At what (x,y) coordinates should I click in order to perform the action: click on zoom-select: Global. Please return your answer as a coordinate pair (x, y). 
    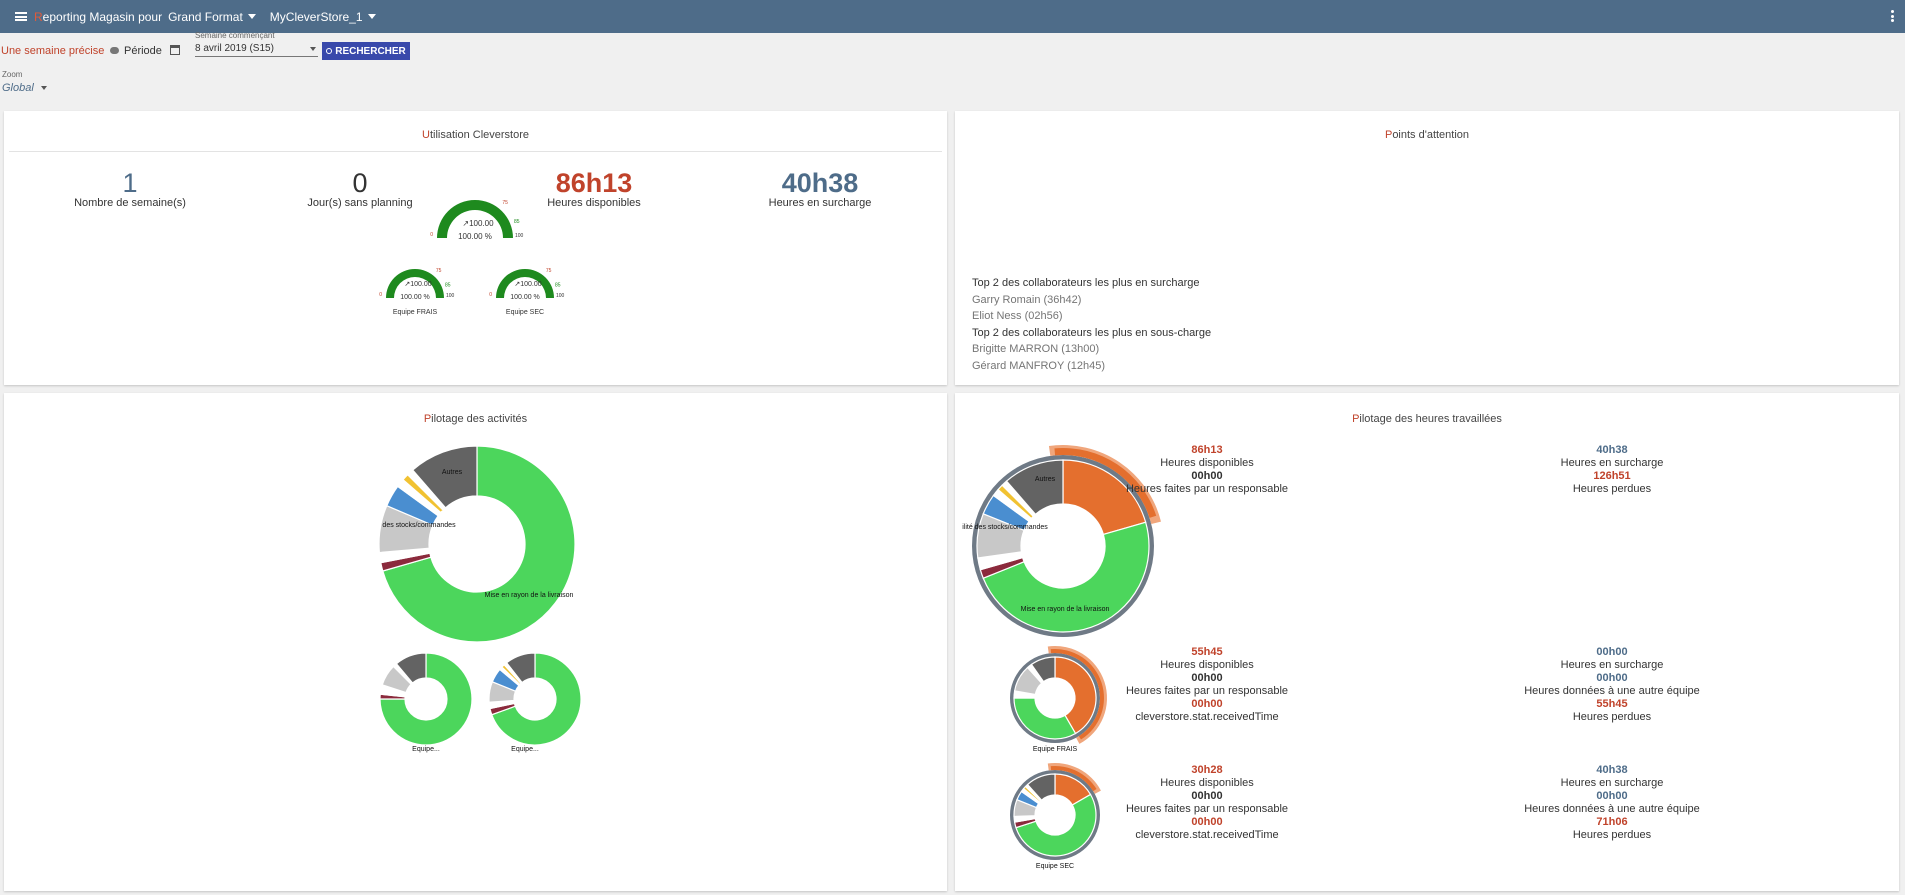
    Looking at the image, I should click on (24, 88).